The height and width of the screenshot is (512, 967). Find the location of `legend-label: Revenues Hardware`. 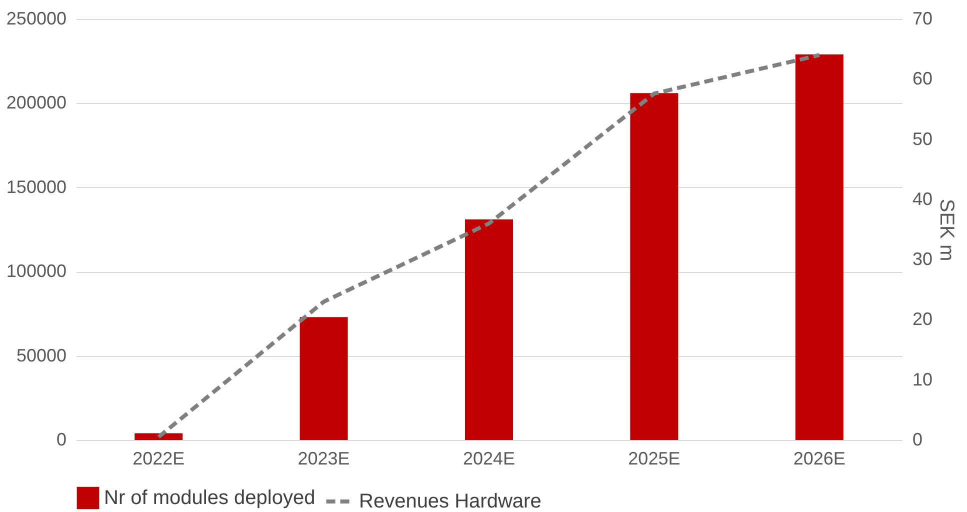

legend-label: Revenues Hardware is located at coordinates (450, 501).